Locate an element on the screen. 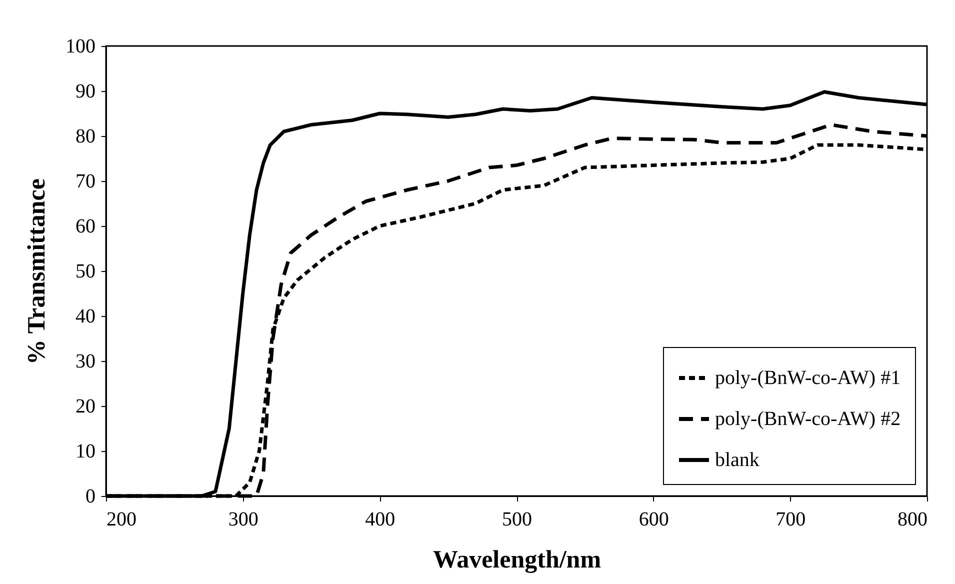 Image resolution: width=955 pixels, height=584 pixels. legend-label: poly-(BnW-co-AW) #1 is located at coordinates (808, 378).